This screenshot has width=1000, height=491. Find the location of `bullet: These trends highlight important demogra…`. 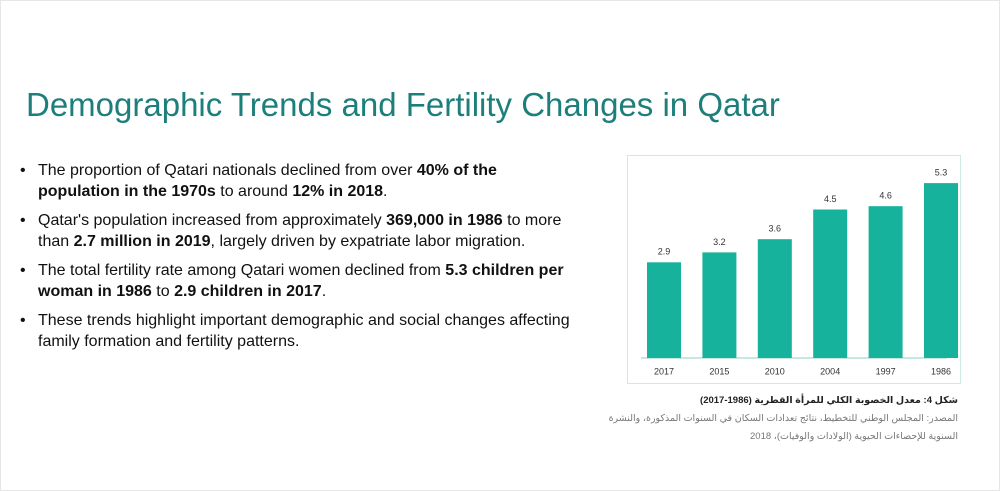

bullet: These trends highlight important demogra… is located at coordinates (296, 331).